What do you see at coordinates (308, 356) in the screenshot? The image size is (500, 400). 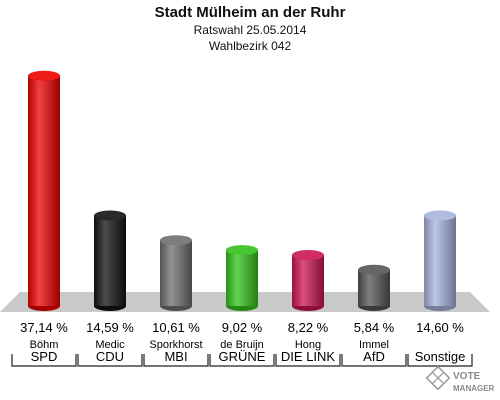 I see `party-label: DIE LINK` at bounding box center [308, 356].